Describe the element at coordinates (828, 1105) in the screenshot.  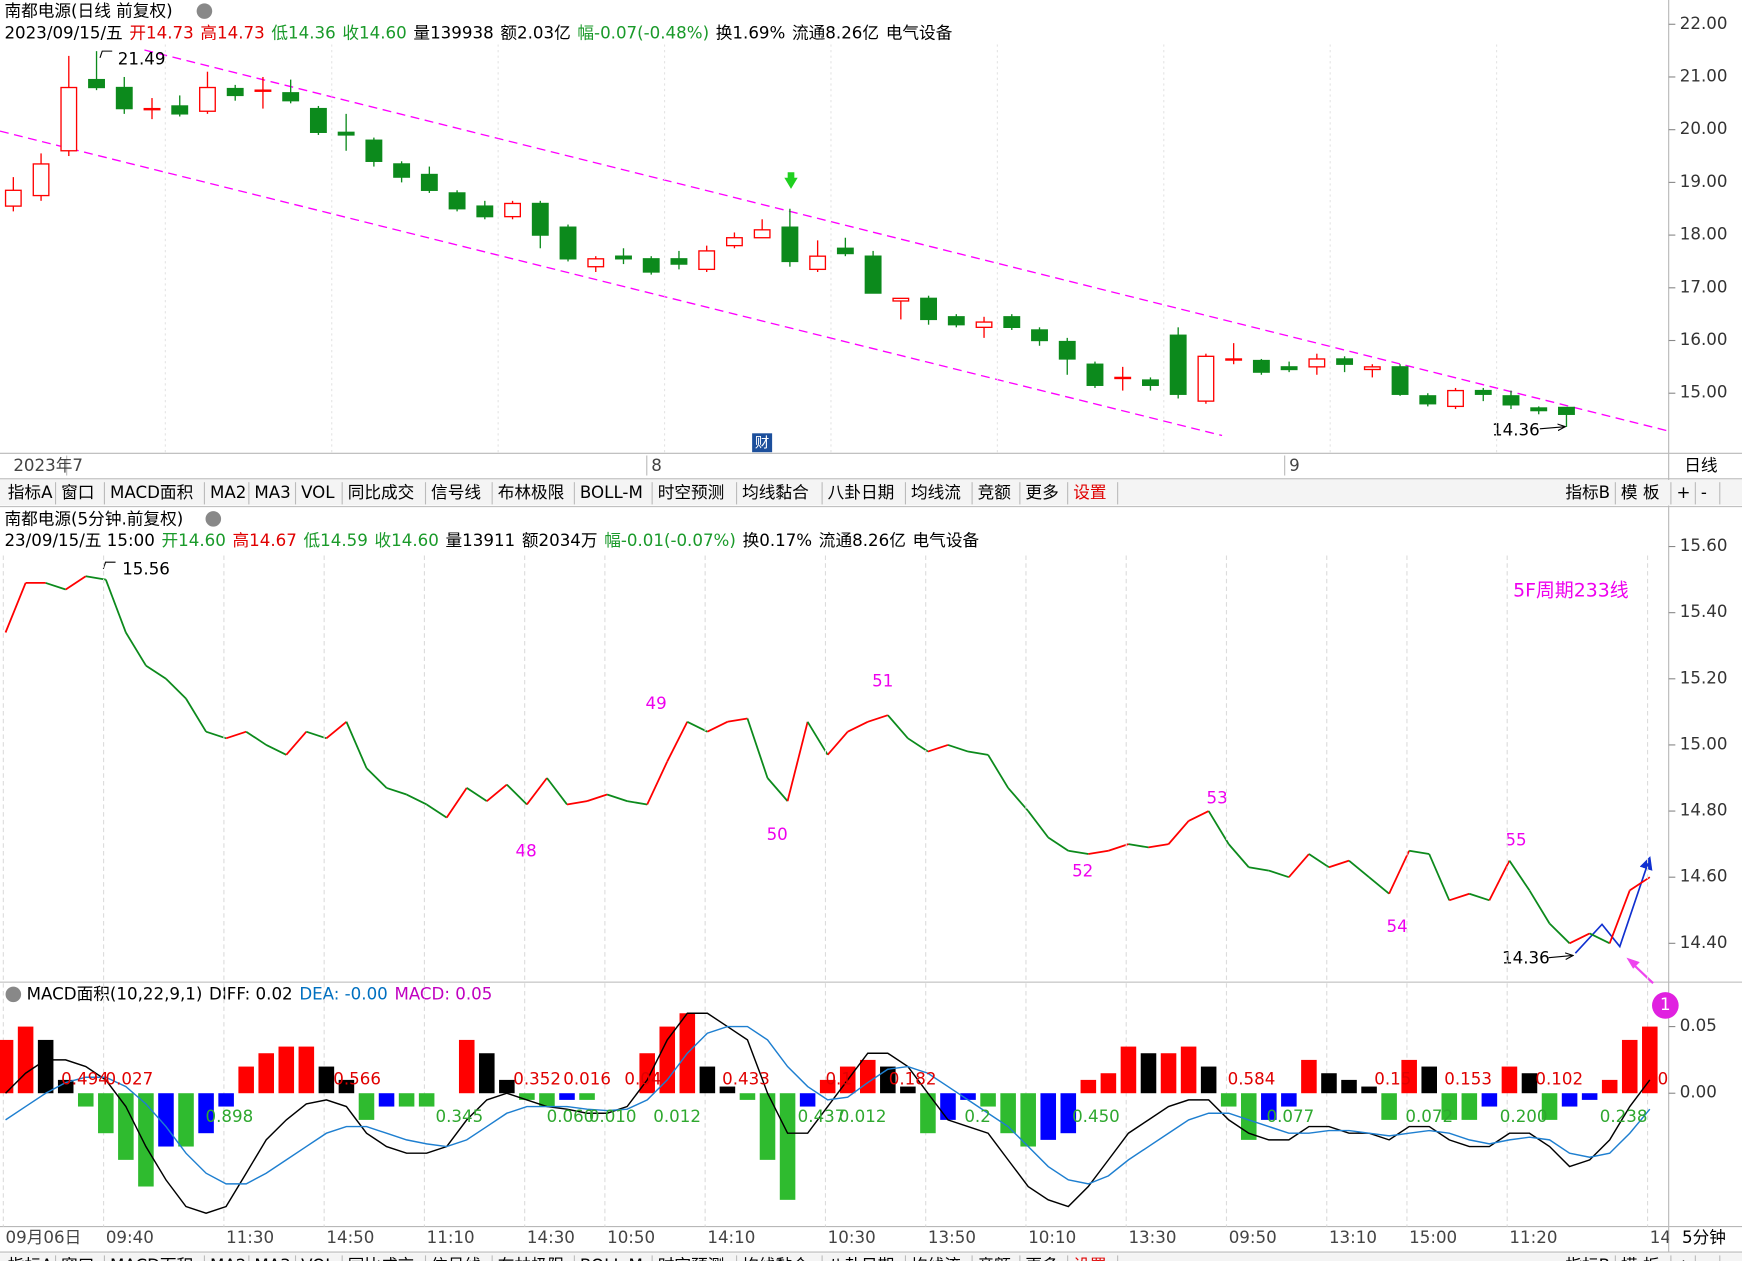
I see `indicator-line` at that location.